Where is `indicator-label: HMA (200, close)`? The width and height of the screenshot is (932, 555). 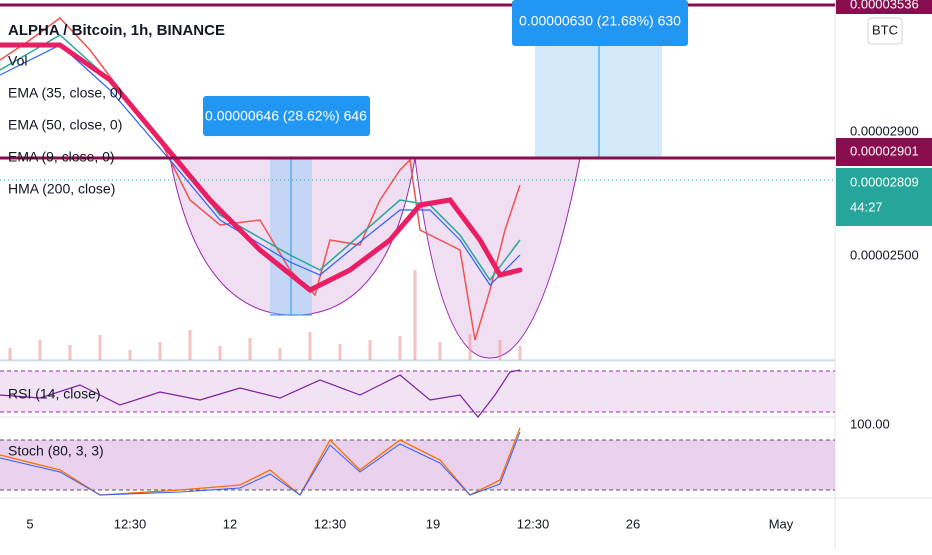
indicator-label: HMA (200, close) is located at coordinates (61, 189).